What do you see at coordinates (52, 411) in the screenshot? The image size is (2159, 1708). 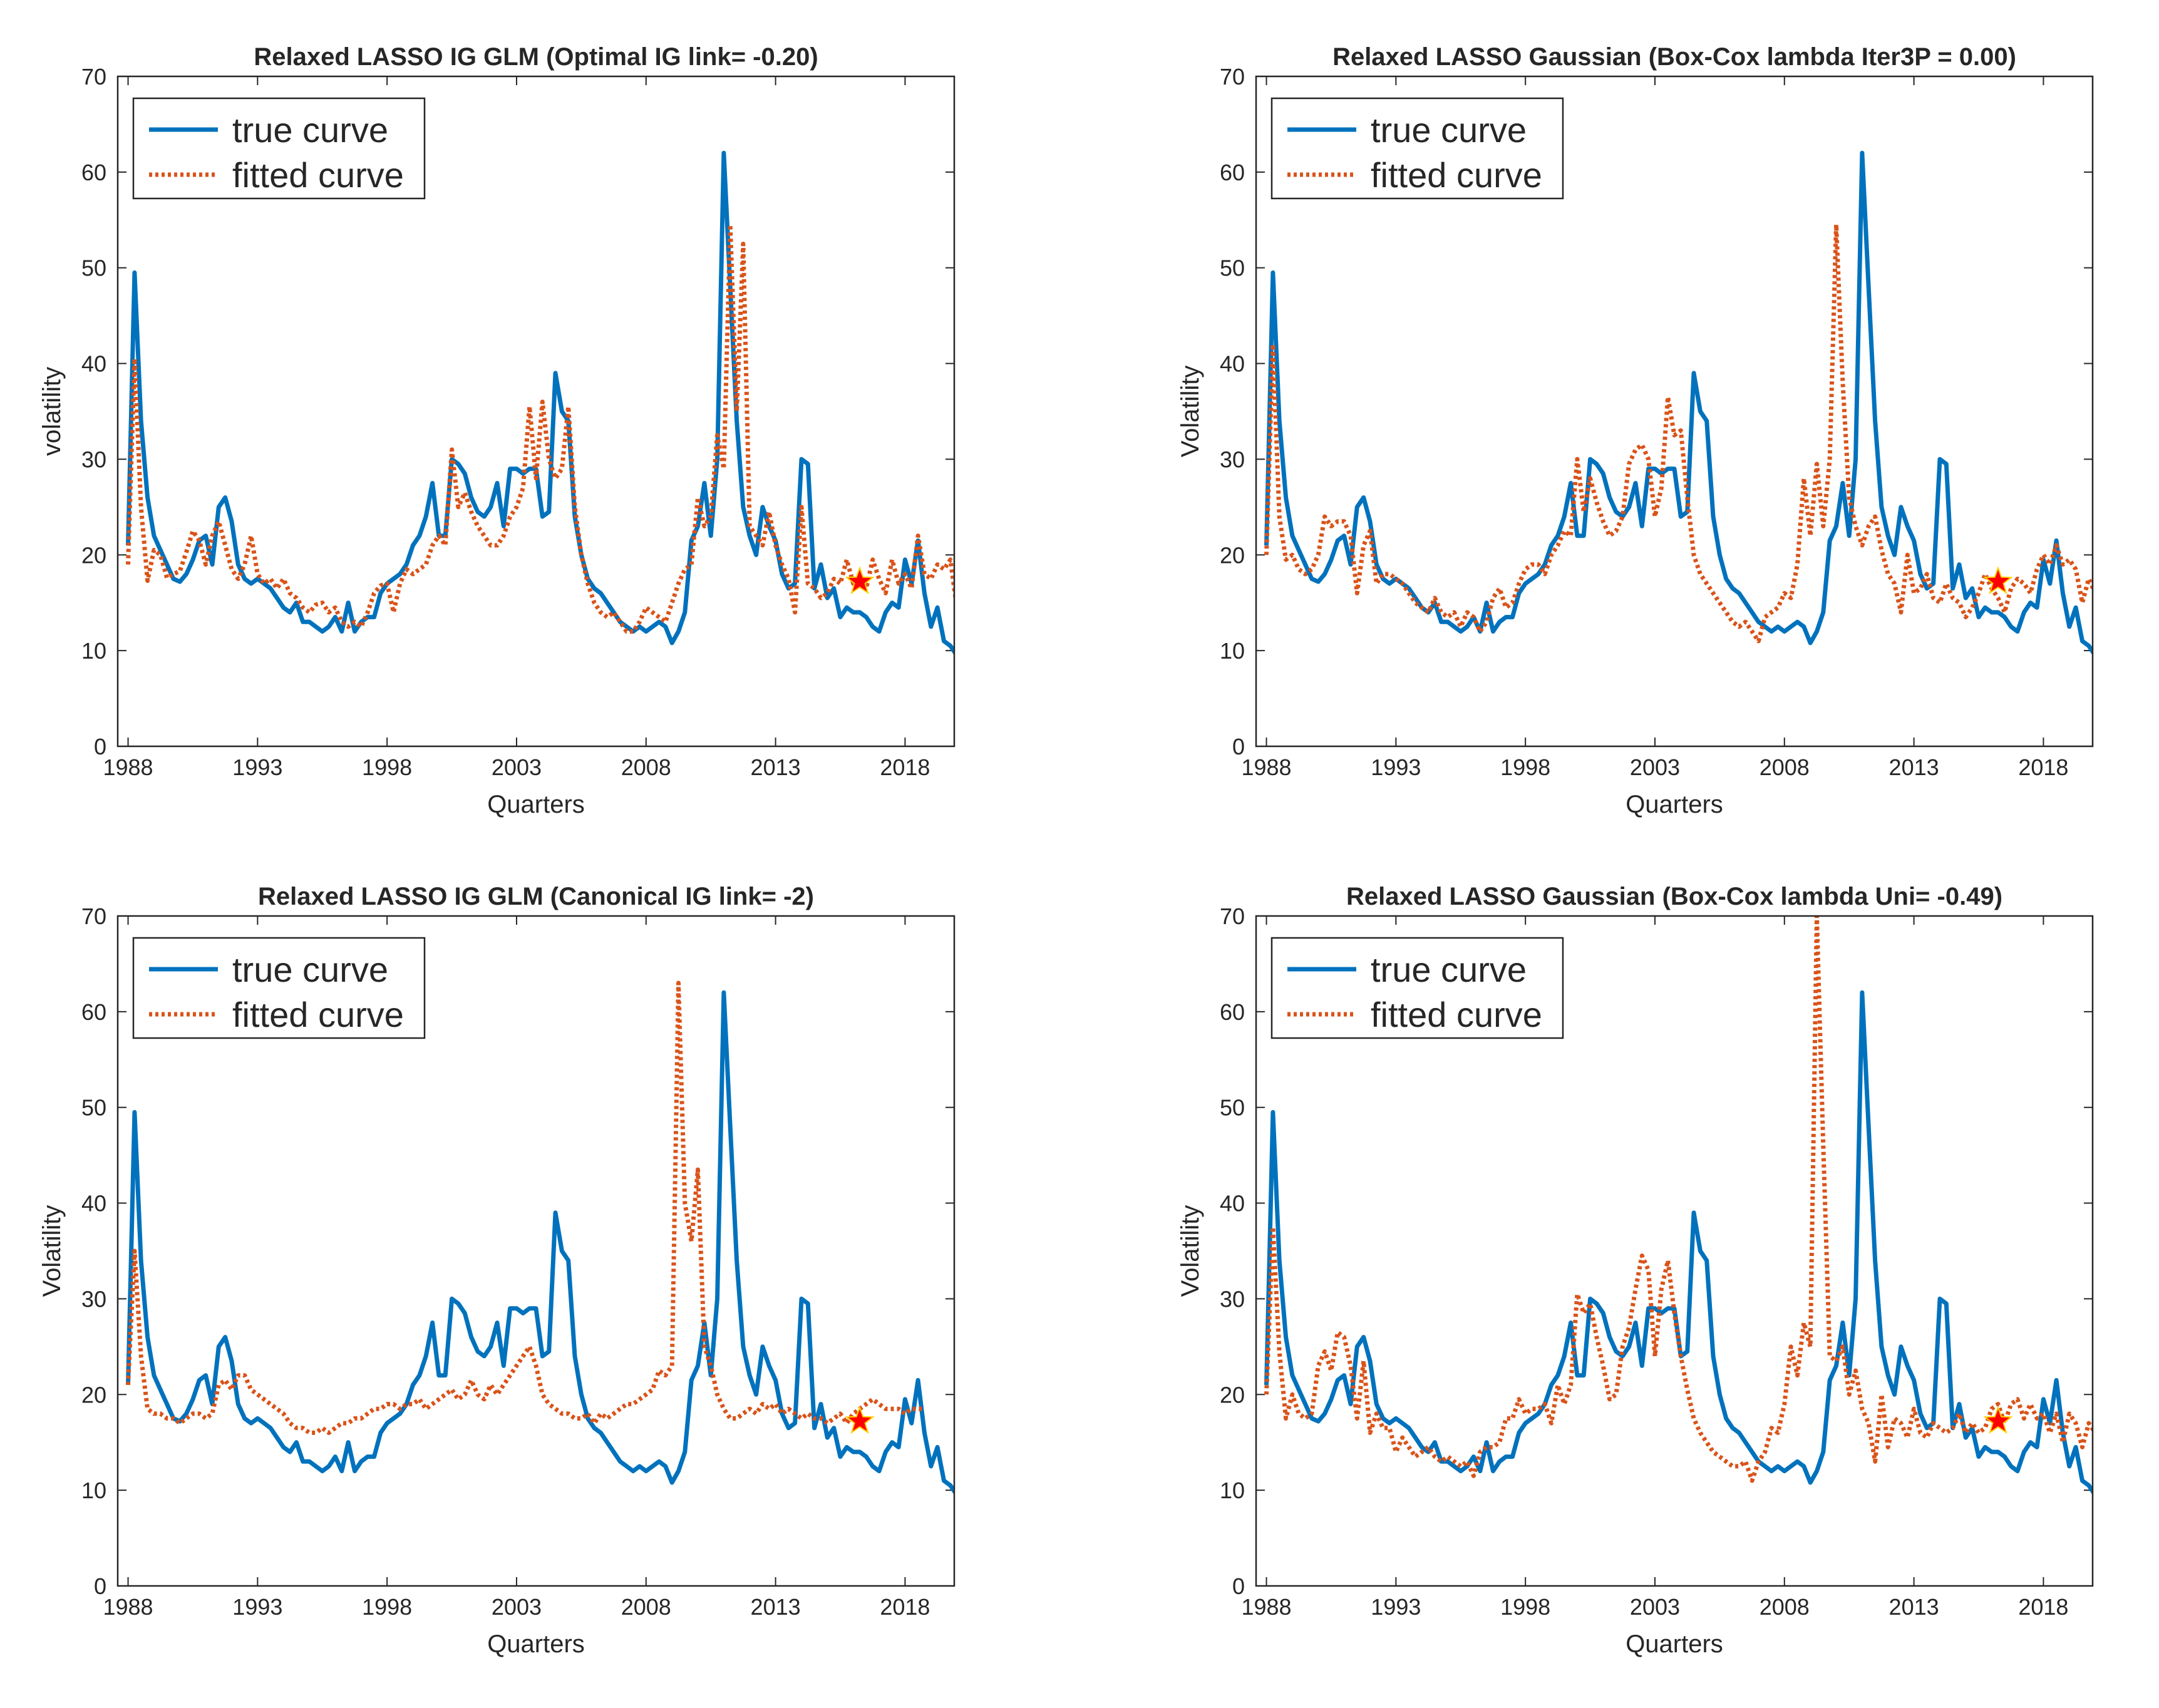 I see `y-axis-label: volatility` at bounding box center [52, 411].